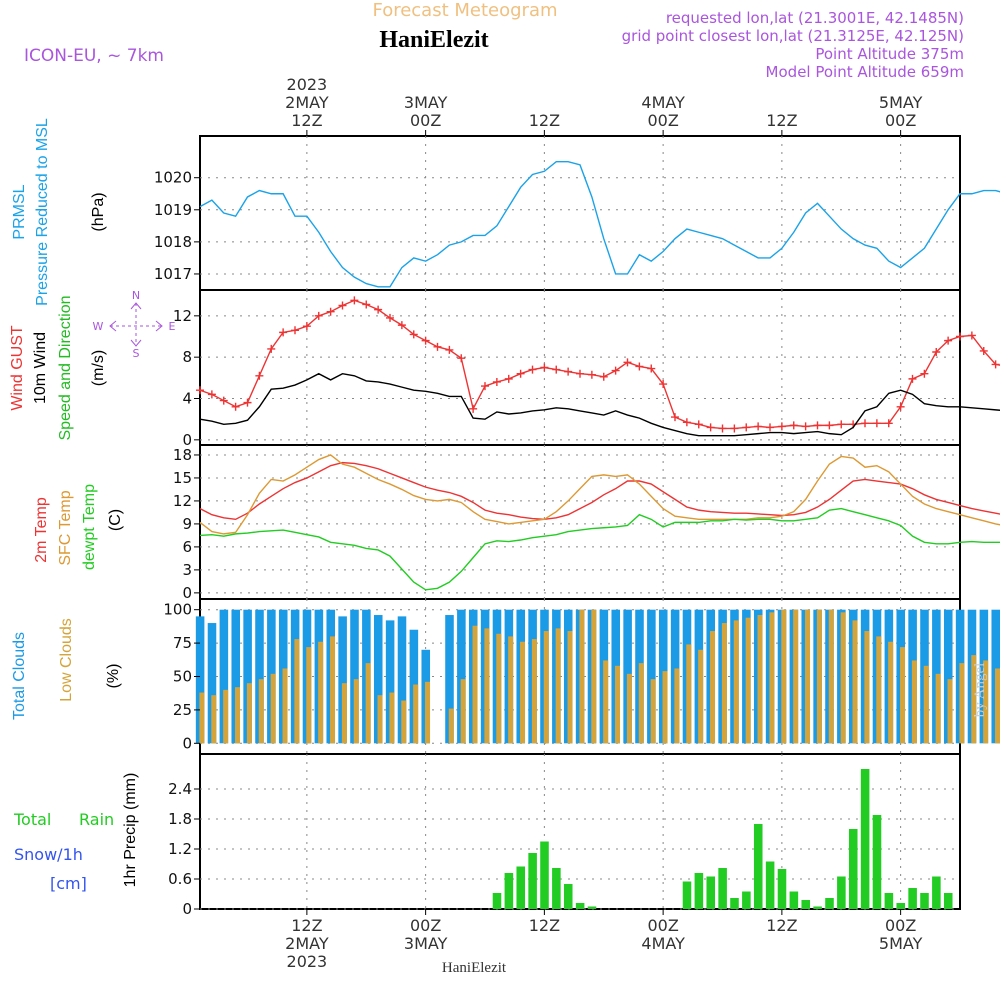 This screenshot has height=1000, width=1000. Describe the element at coordinates (136, 295) in the screenshot. I see `compass-n: N` at that location.